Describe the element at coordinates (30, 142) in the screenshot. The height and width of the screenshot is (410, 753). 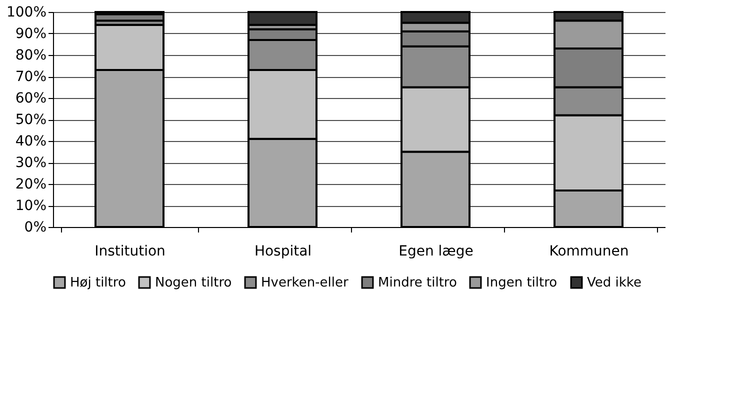
I see `y-tick-label: 40%` at that location.